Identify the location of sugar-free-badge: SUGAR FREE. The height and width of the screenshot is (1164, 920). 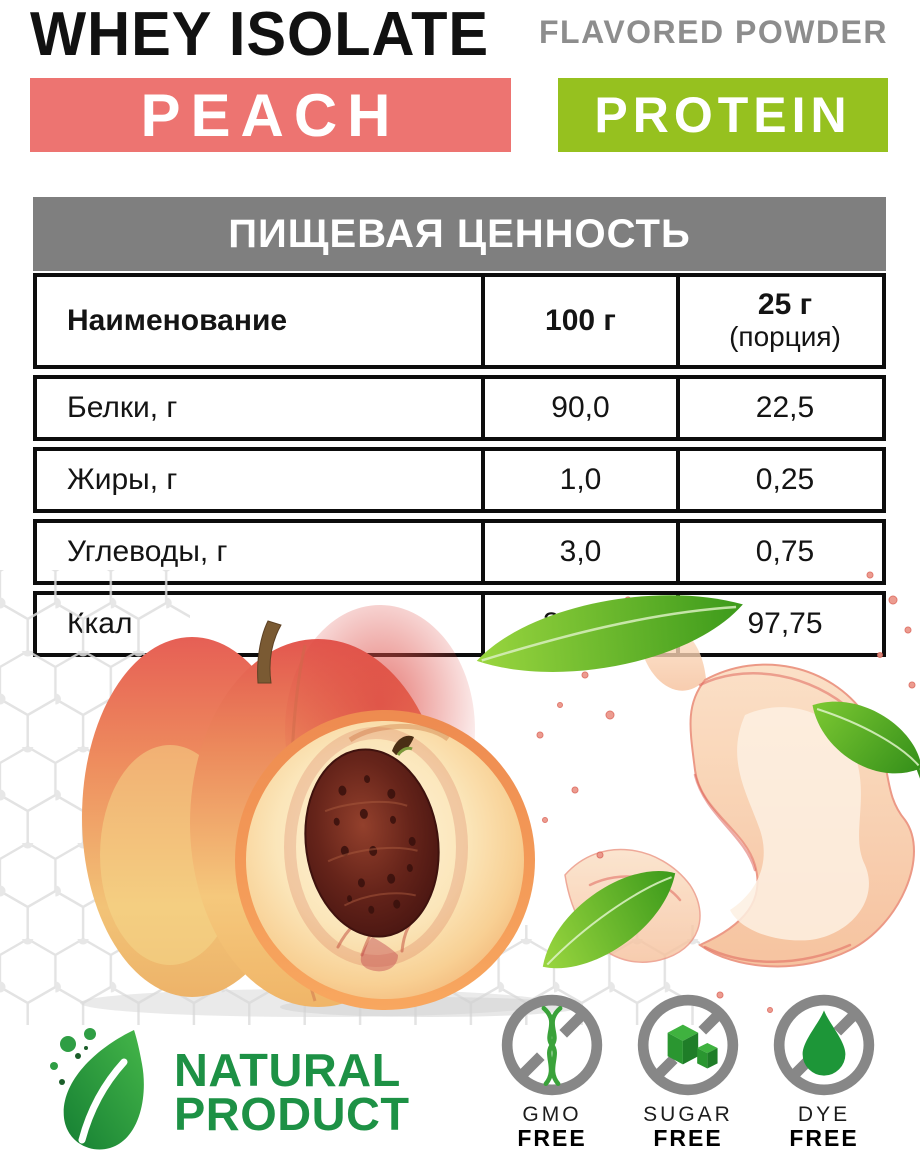
(688, 1071).